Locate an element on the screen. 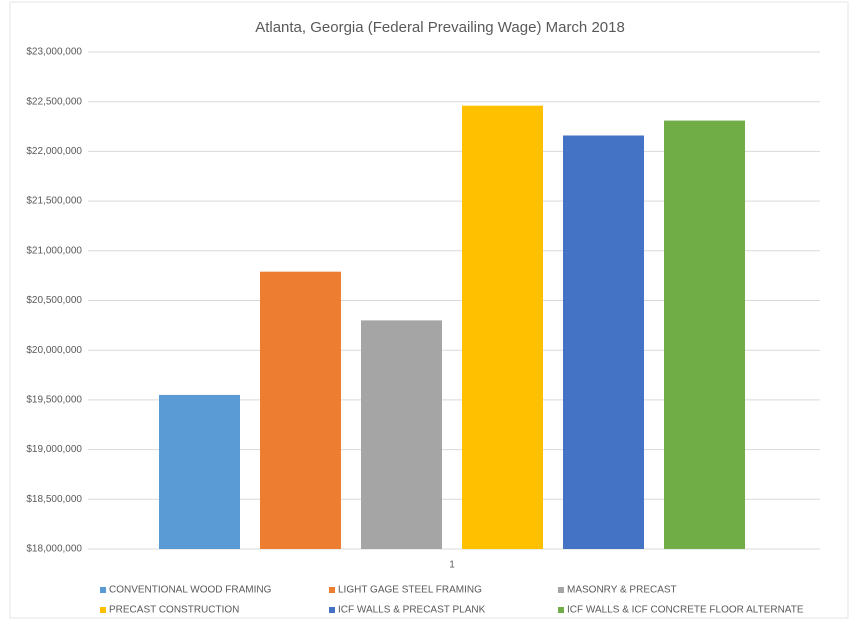 The image size is (854, 623). x-tick-label: 1 is located at coordinates (452, 565).